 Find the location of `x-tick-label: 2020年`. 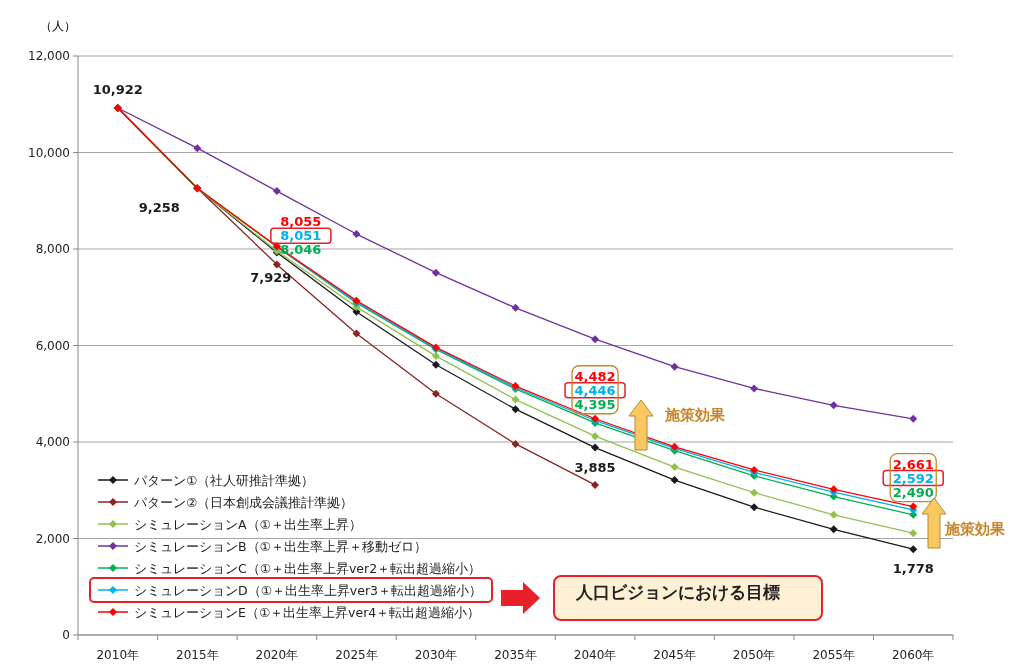

x-tick-label: 2020年 is located at coordinates (277, 655).